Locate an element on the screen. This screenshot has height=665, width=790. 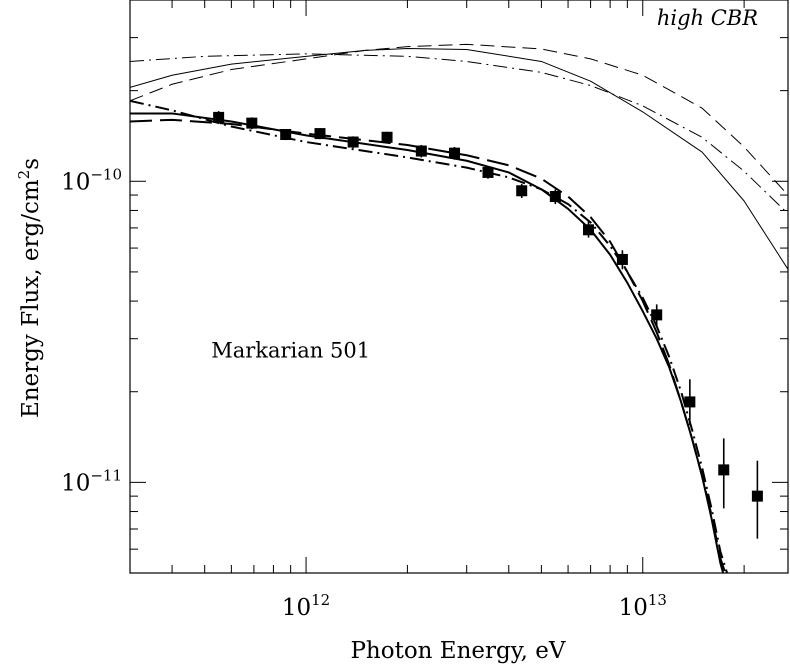
x-axis-label: Photon Energy, eV is located at coordinates (457, 651).